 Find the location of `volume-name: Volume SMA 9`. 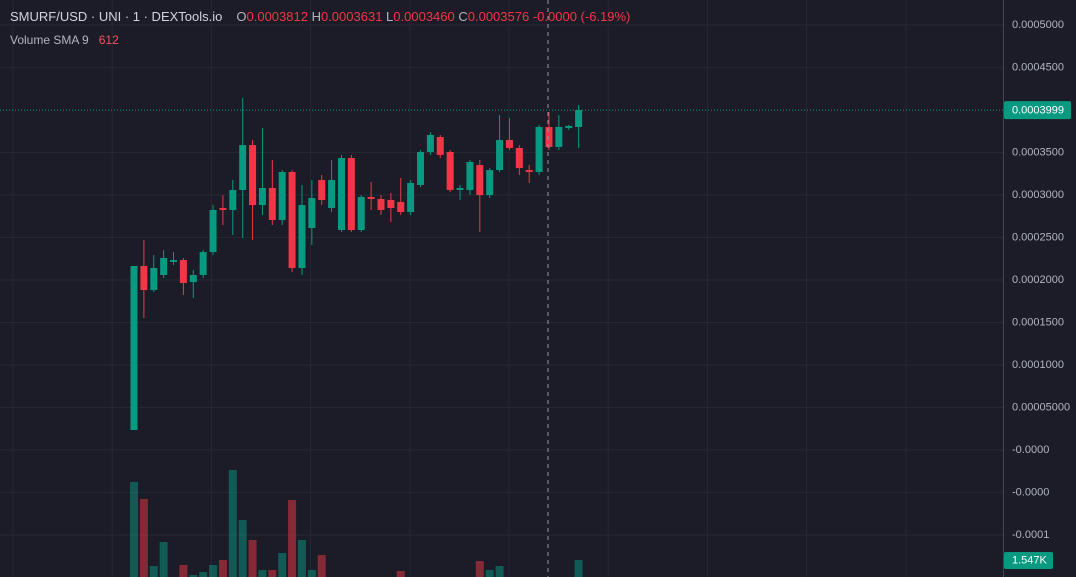

volume-name: Volume SMA 9 is located at coordinates (49, 40).